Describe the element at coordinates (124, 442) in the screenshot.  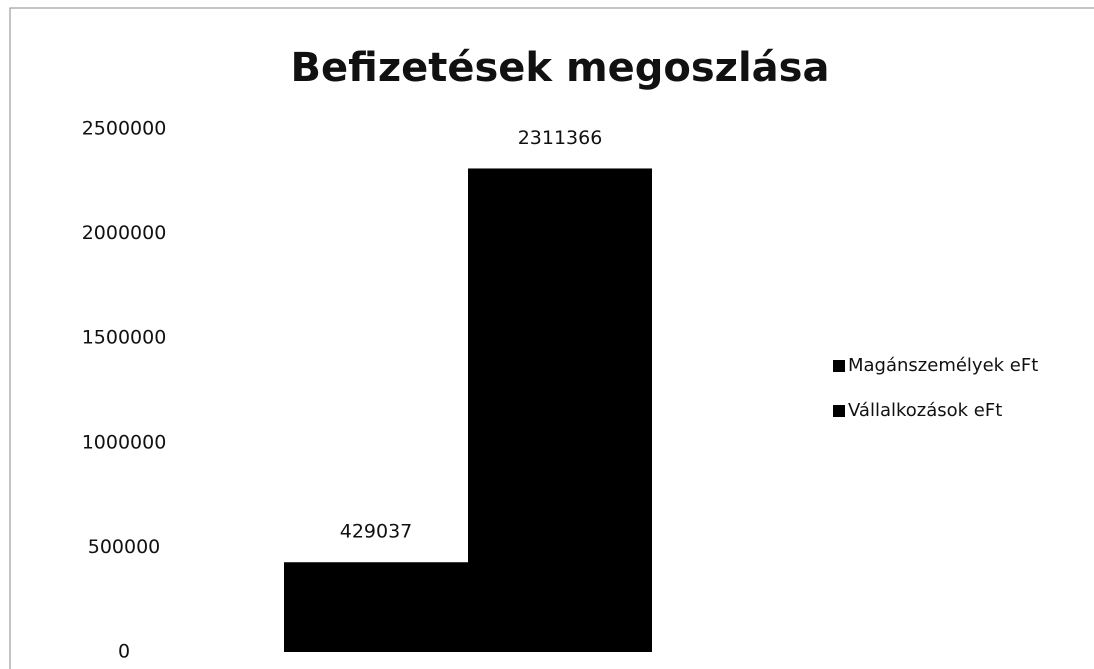
I see `y-tick-label: 1000000` at that location.